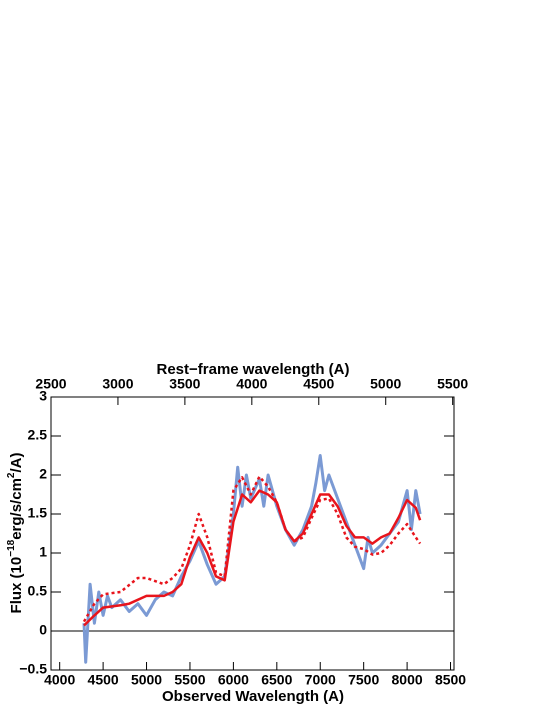 Image resolution: width=545 pixels, height=710 pixels. I want to click on x-tick-label: 6500, so click(276, 680).